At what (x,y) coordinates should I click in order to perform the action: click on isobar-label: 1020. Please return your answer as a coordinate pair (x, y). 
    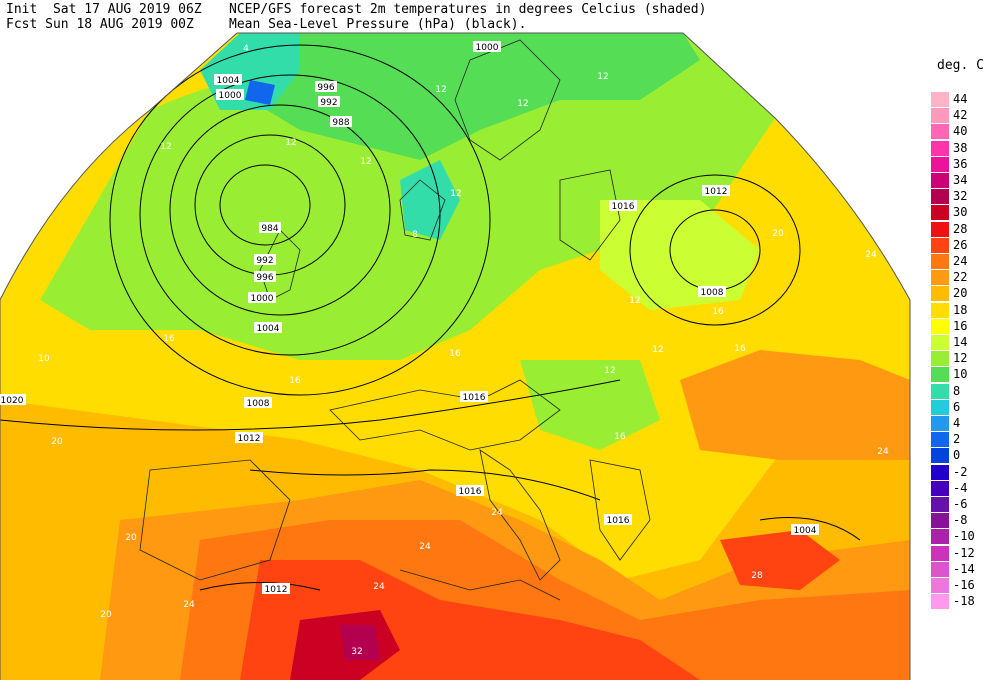
    Looking at the image, I should click on (12, 401).